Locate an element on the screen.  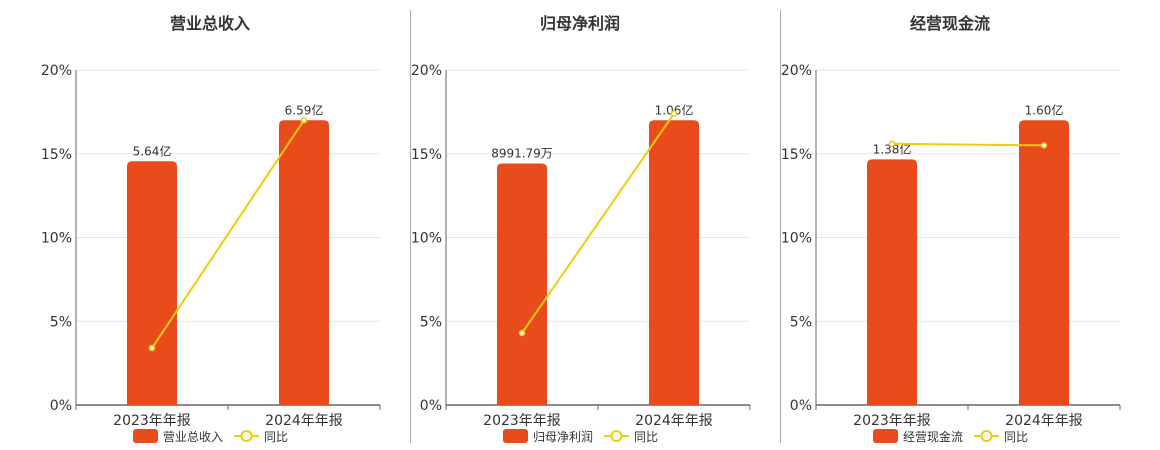
bar-data-label: 5.64亿 is located at coordinates (152, 150).